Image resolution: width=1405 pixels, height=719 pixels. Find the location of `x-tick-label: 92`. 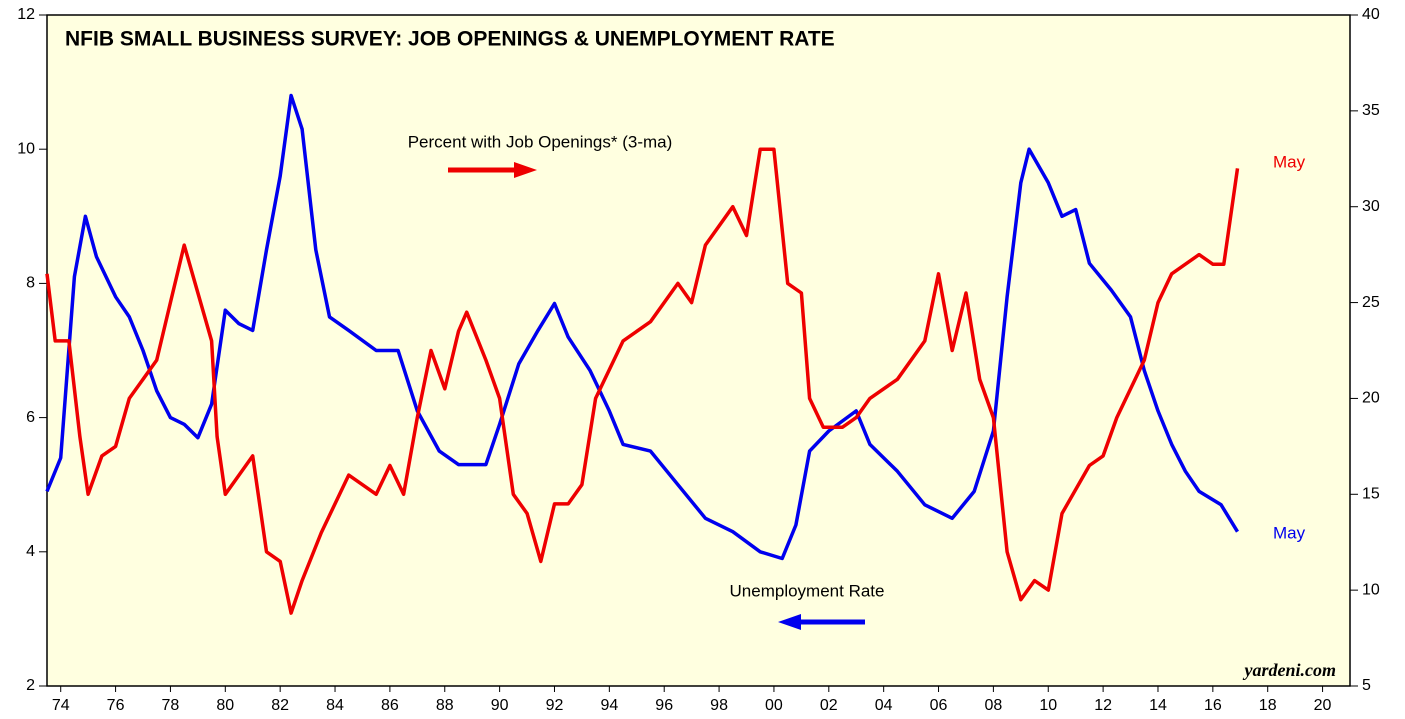

x-tick-label: 92 is located at coordinates (555, 705).